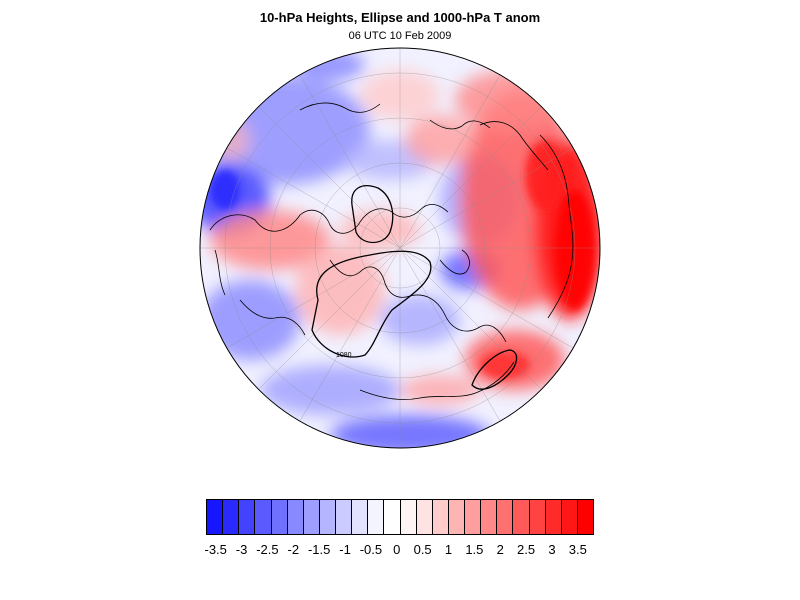  What do you see at coordinates (371, 549) in the screenshot?
I see `colorbar-tick-label: -0.5` at bounding box center [371, 549].